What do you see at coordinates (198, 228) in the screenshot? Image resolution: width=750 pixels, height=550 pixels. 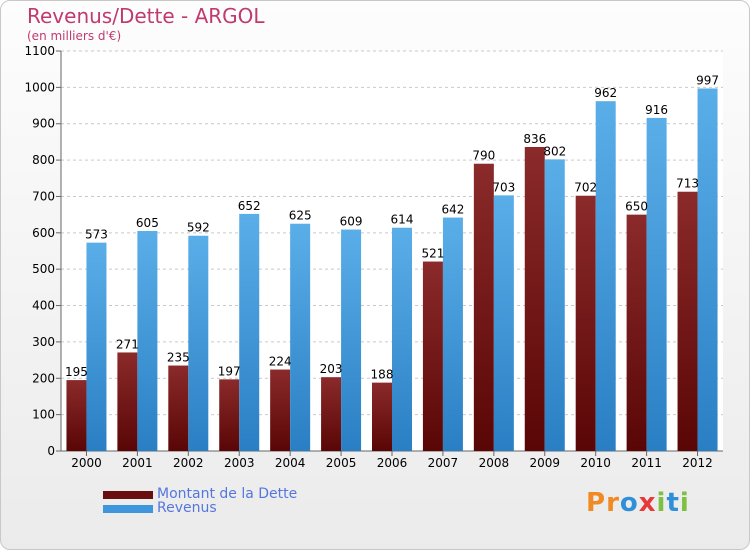 I see `data-label: 592` at bounding box center [198, 228].